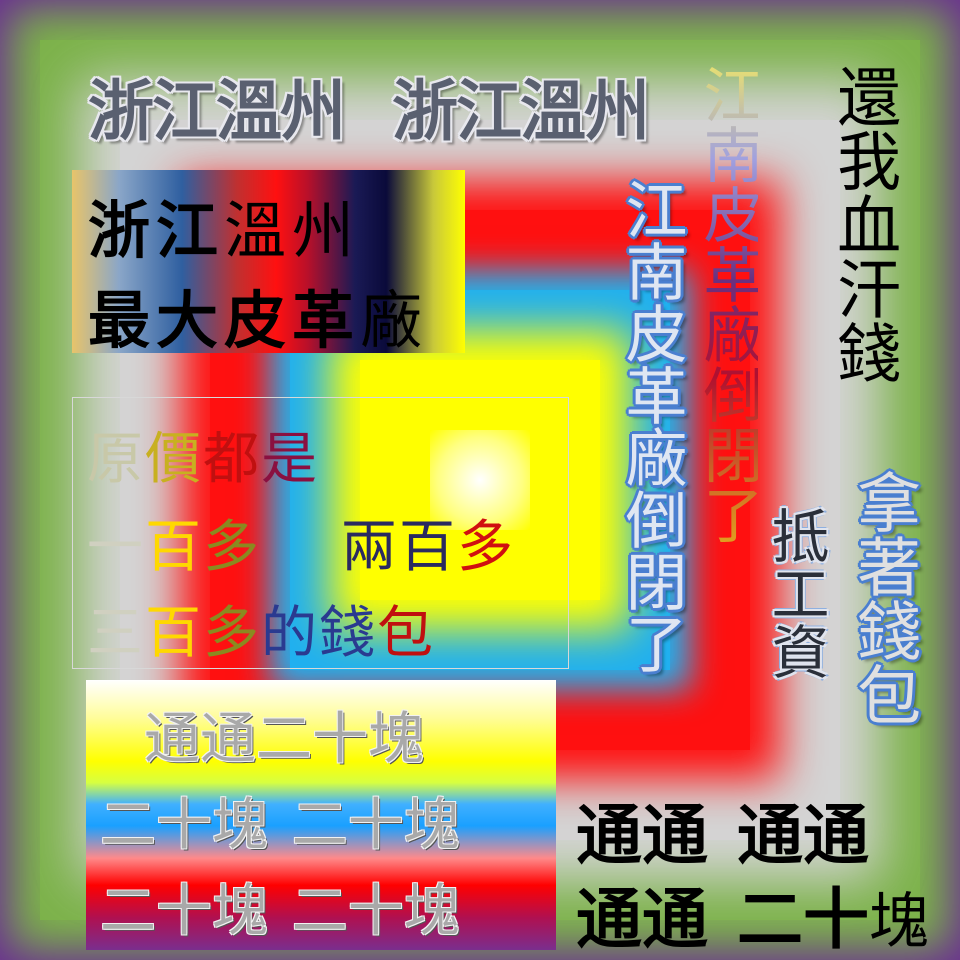 The height and width of the screenshot is (960, 960). Describe the element at coordinates (320, 533) in the screenshot. I see `price-panel: 原價都是 一百多 兩百多 三百多的錢包` at that location.